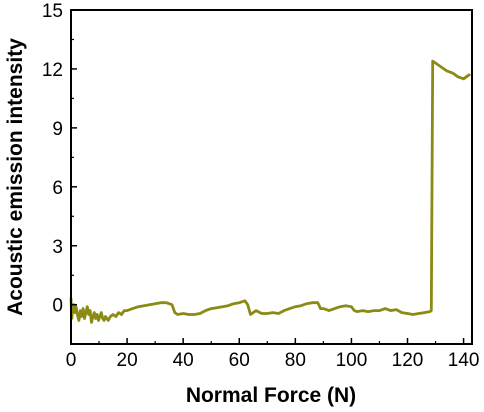 This screenshot has height=412, width=484. I want to click on x-tick-label: 140, so click(464, 360).